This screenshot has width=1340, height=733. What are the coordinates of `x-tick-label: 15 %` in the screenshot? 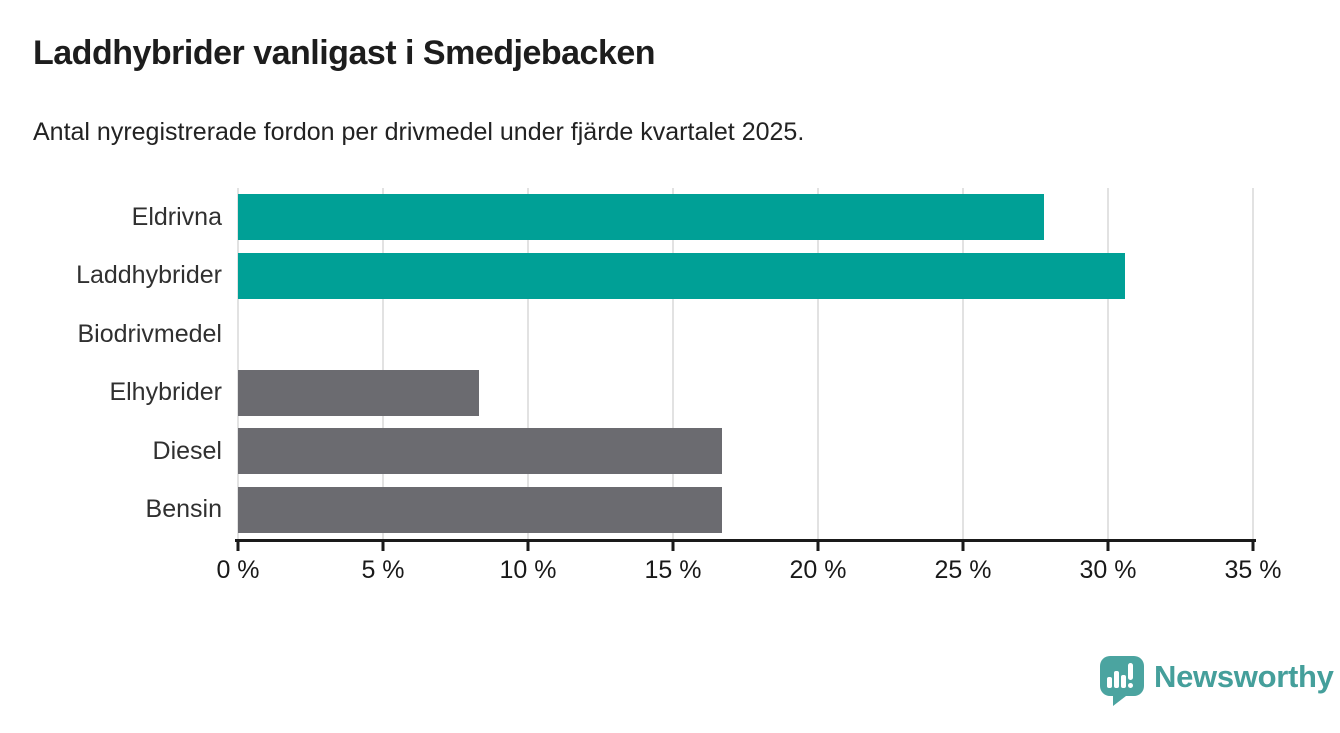 It's located at (673, 570).